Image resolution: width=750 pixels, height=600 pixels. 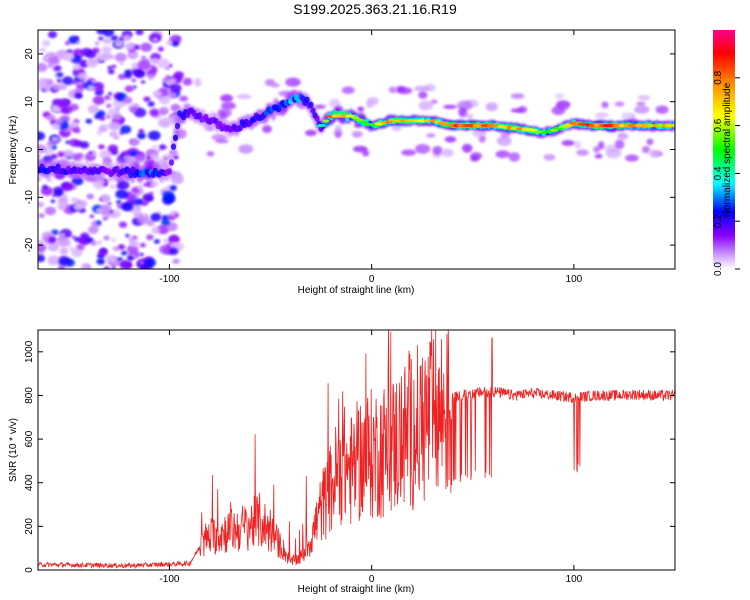 What do you see at coordinates (356, 290) in the screenshot?
I see `spectrogram-xlabel: Height of straight line (km)` at bounding box center [356, 290].